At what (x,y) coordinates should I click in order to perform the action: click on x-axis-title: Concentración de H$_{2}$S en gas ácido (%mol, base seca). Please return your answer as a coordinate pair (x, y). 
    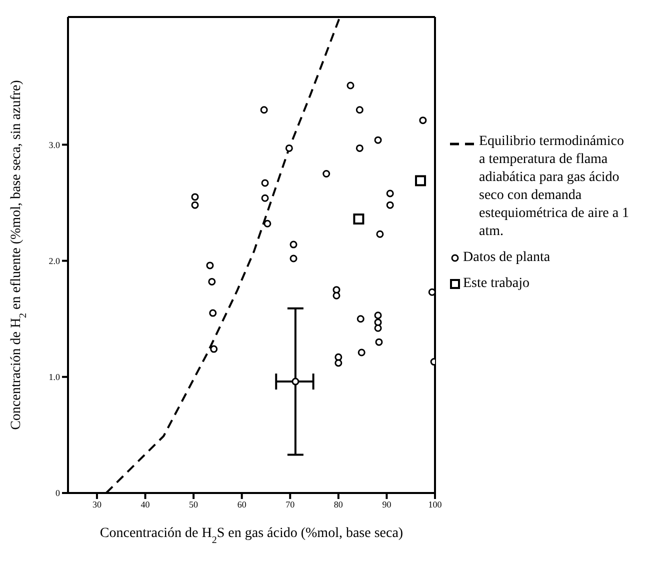
    Looking at the image, I should click on (252, 536).